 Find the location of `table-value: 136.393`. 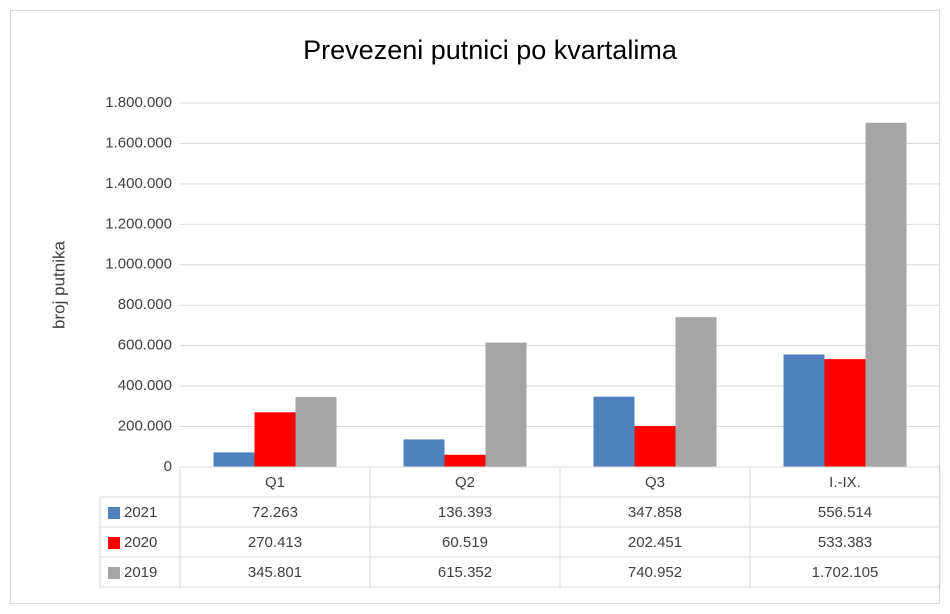

table-value: 136.393 is located at coordinates (465, 512).